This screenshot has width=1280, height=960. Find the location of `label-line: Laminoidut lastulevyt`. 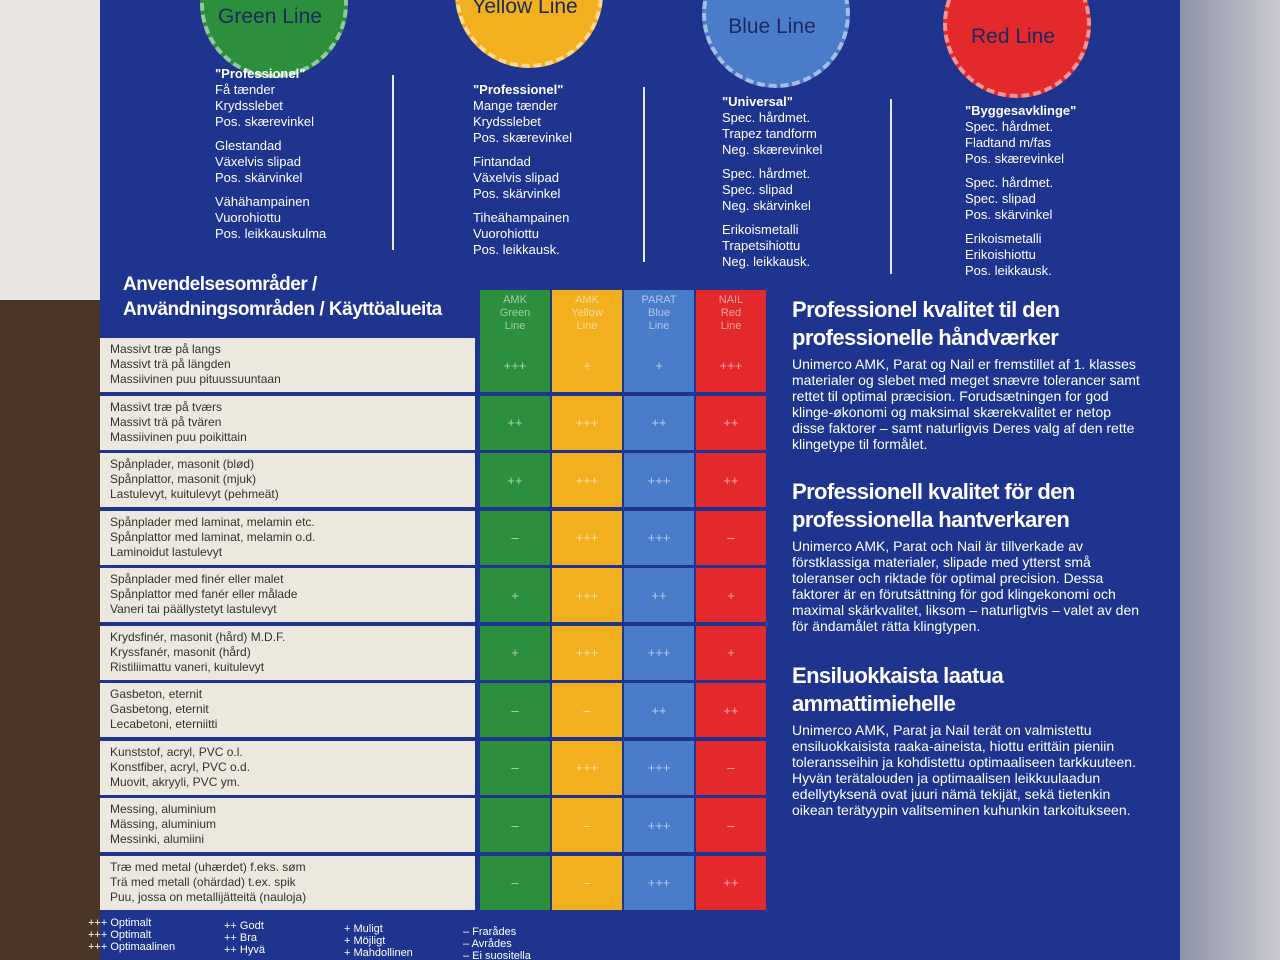

label-line: Laminoidut lastulevyt is located at coordinates (166, 551).